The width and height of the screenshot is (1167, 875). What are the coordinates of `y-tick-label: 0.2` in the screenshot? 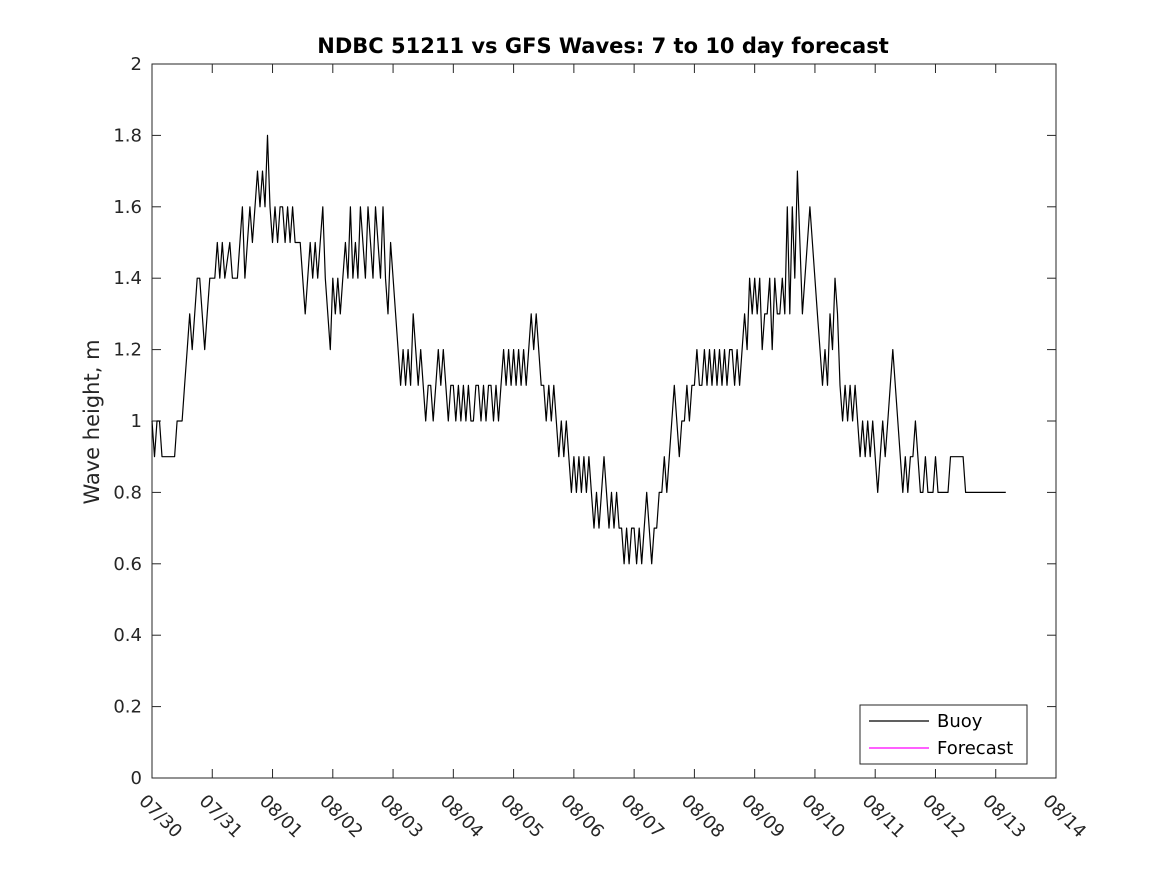 It's located at (127, 707).